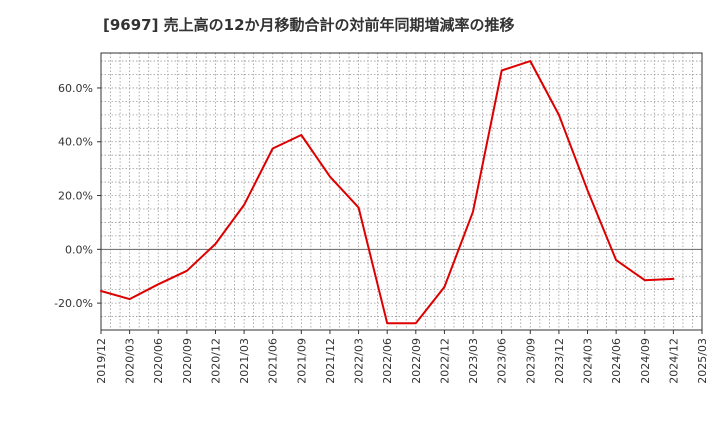 Image resolution: width=720 pixels, height=440 pixels. Describe the element at coordinates (330, 361) in the screenshot. I see `x-tick-label: 2021/12` at that location.